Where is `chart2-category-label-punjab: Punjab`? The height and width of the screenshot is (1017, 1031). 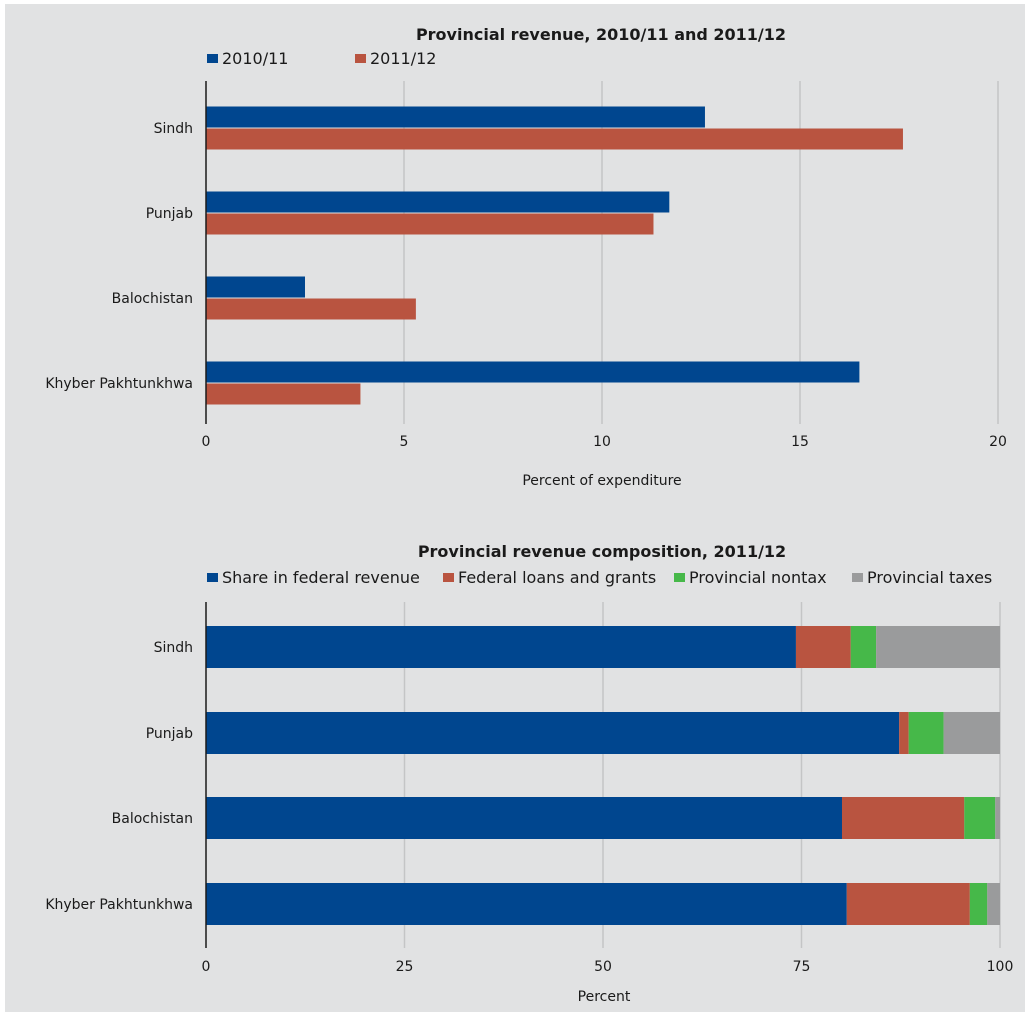 chart2-category-label-punjab: Punjab is located at coordinates (169, 734).